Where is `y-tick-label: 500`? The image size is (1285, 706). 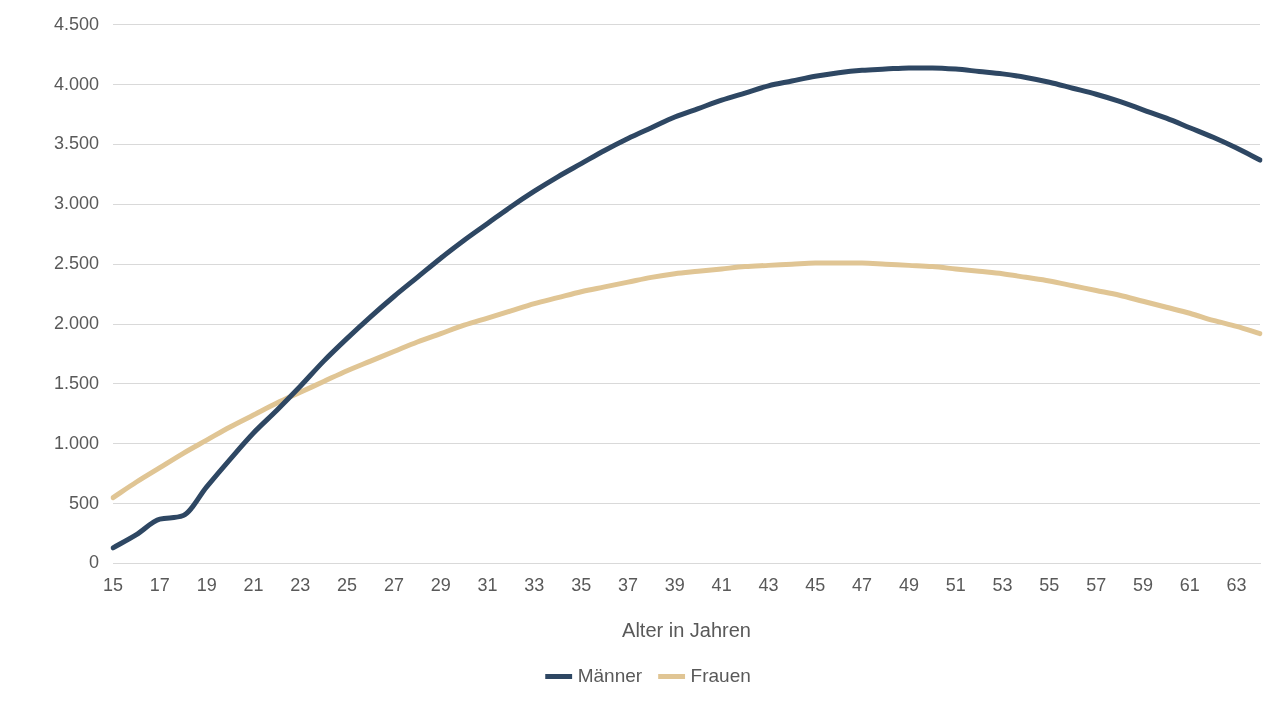
y-tick-label: 500 is located at coordinates (84, 502).